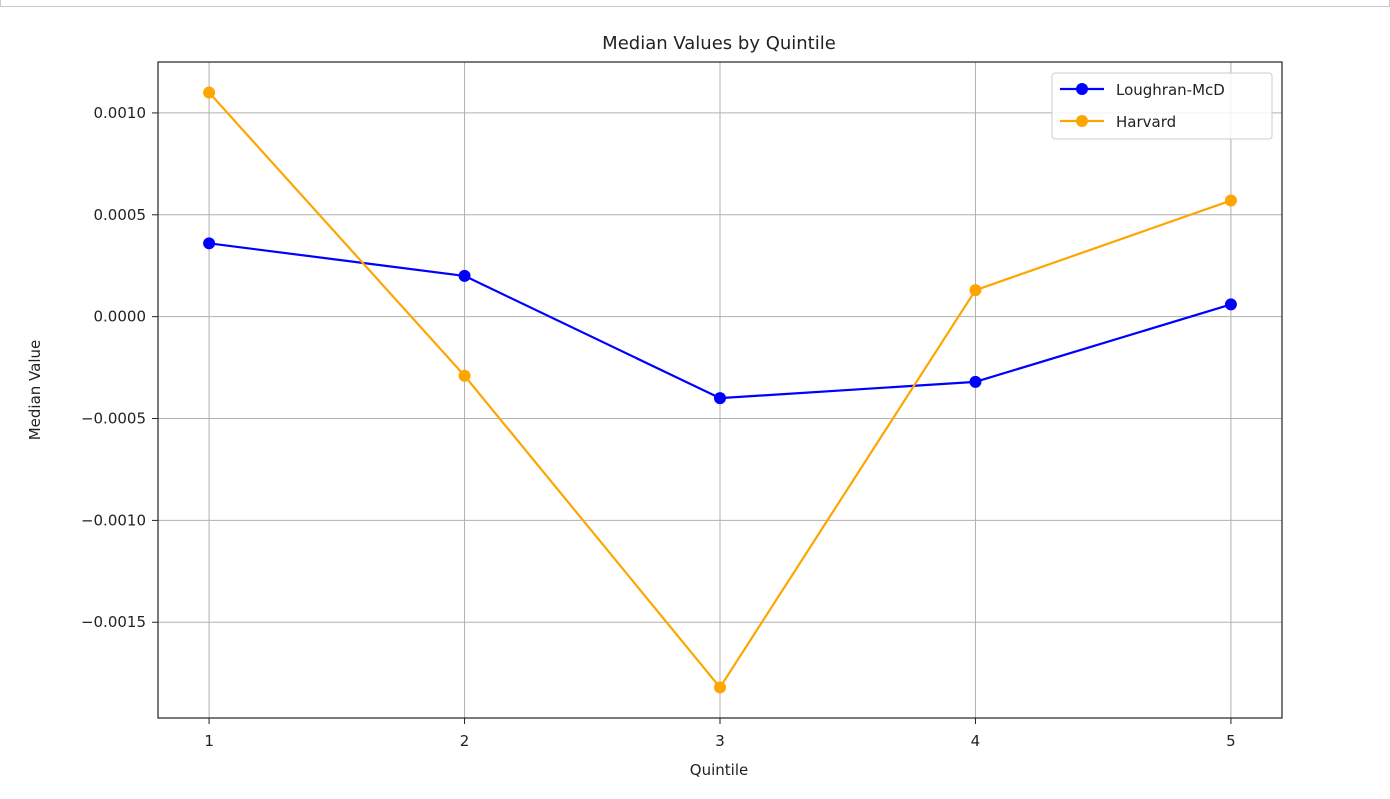  Describe the element at coordinates (35, 390) in the screenshot. I see `y-axis-label: Median Value` at that location.